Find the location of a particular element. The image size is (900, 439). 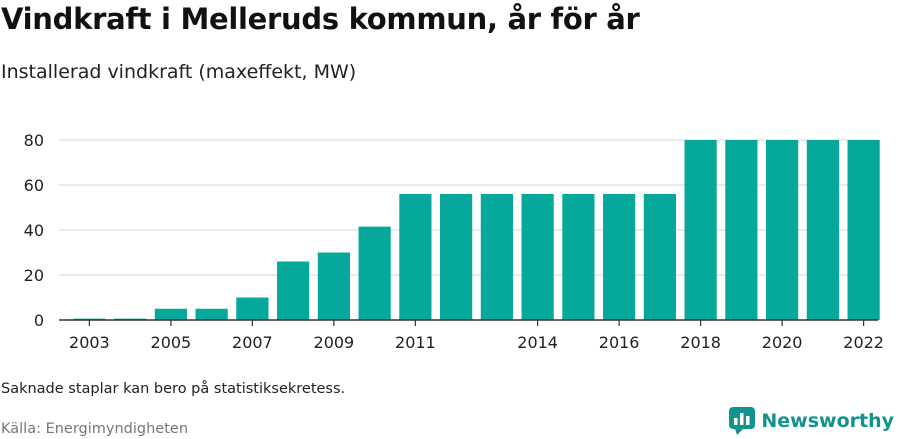

chart-subtitle: Installerad vindkraft (maxeffekt, MW) is located at coordinates (179, 72).